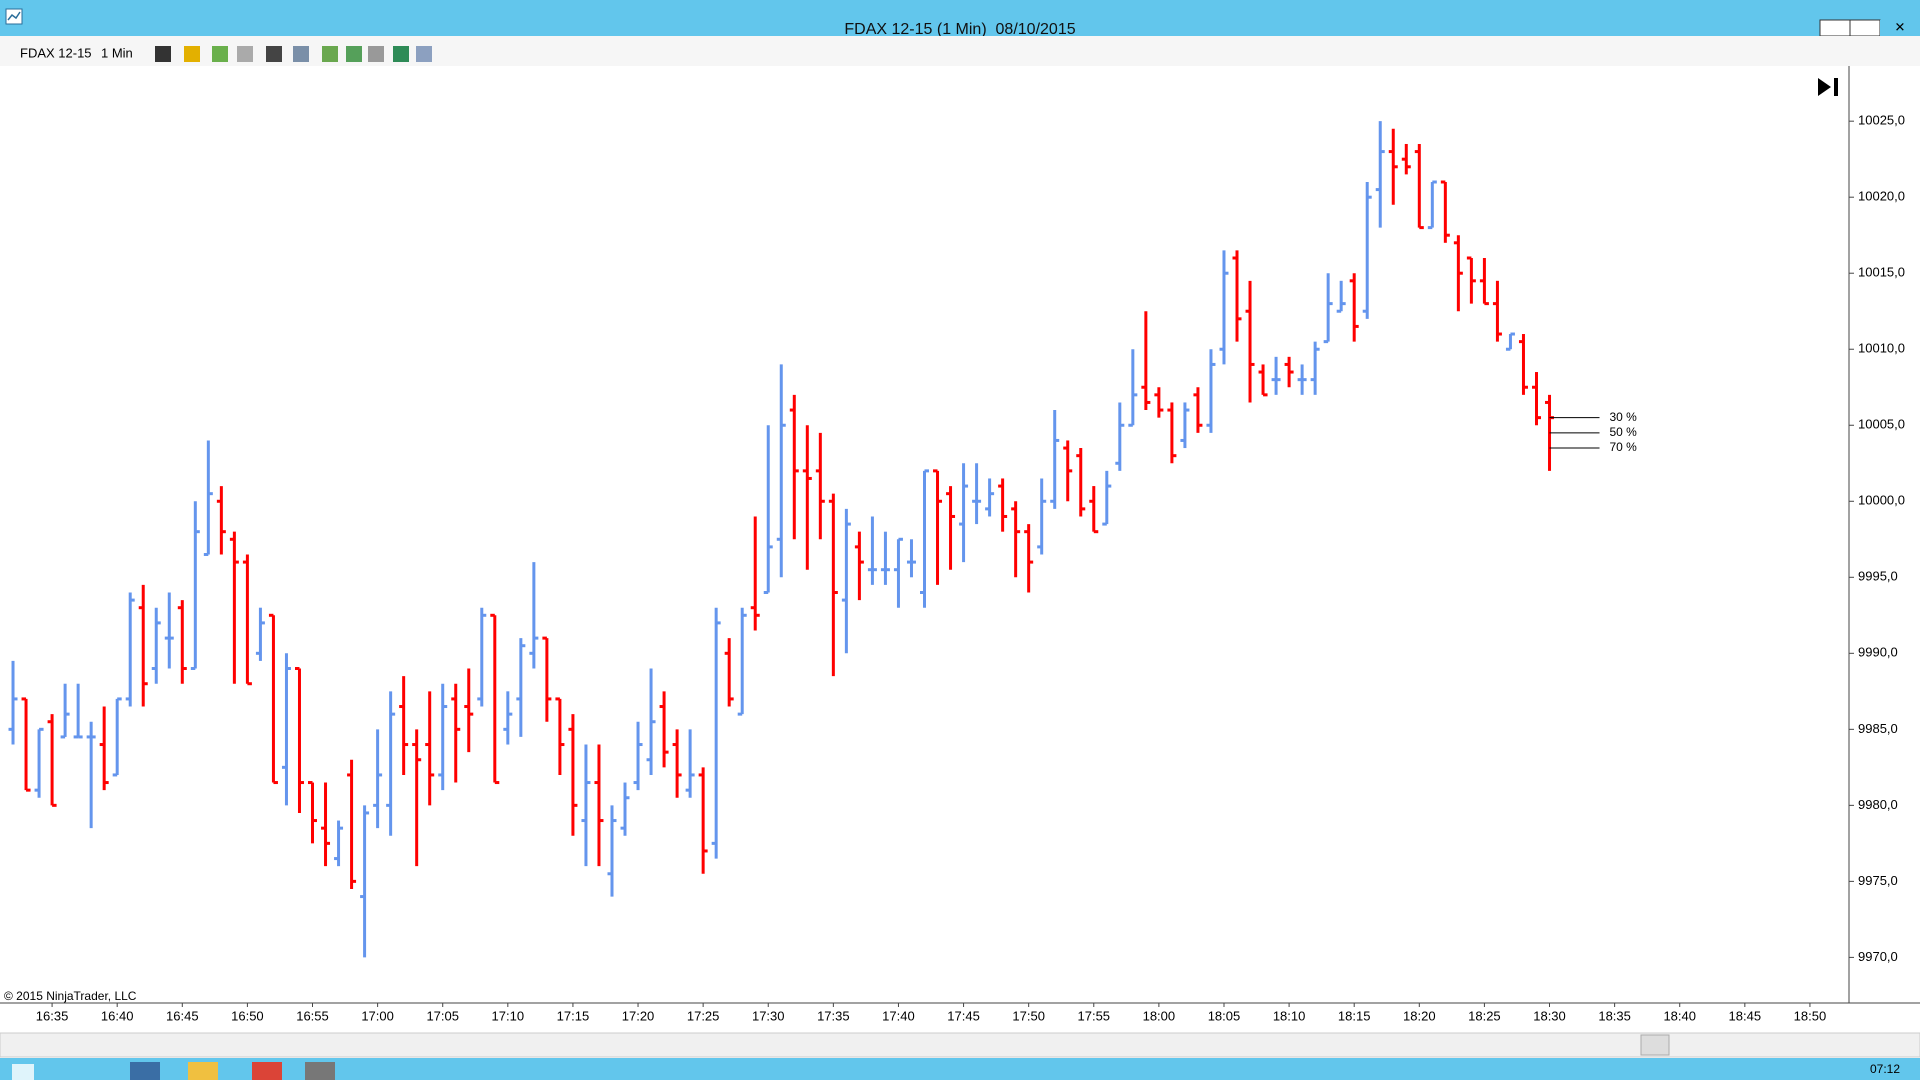 The height and width of the screenshot is (1085, 1920). I want to click on x-tick-label: 16:50, so click(247, 1015).